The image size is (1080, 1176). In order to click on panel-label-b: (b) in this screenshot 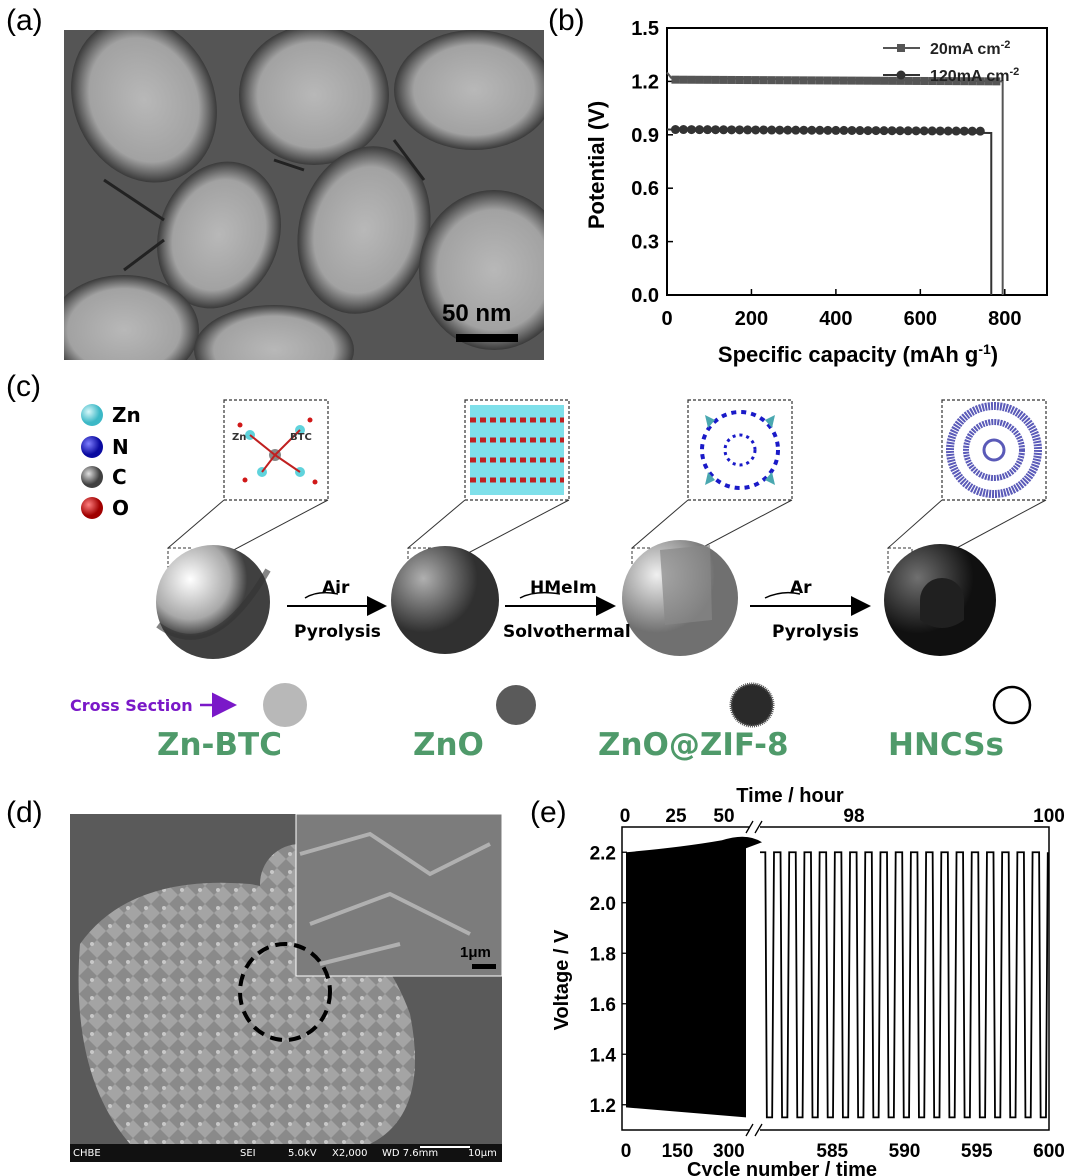, I will do `click(566, 20)`.